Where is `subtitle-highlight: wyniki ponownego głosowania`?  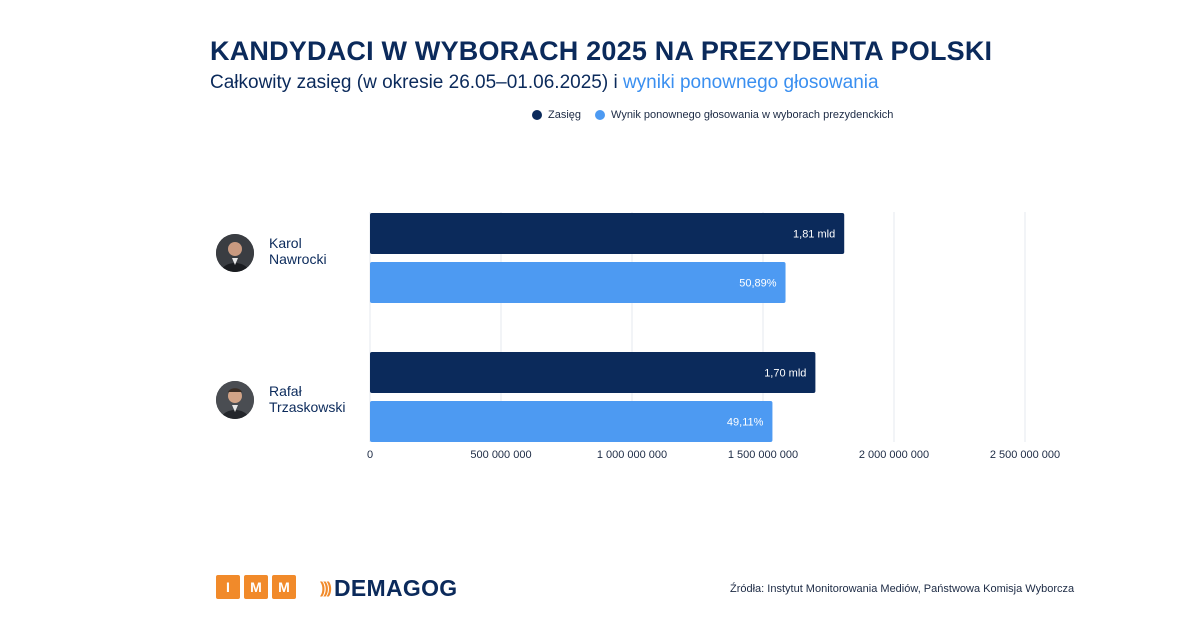 subtitle-highlight: wyniki ponownego głosowania is located at coordinates (750, 82).